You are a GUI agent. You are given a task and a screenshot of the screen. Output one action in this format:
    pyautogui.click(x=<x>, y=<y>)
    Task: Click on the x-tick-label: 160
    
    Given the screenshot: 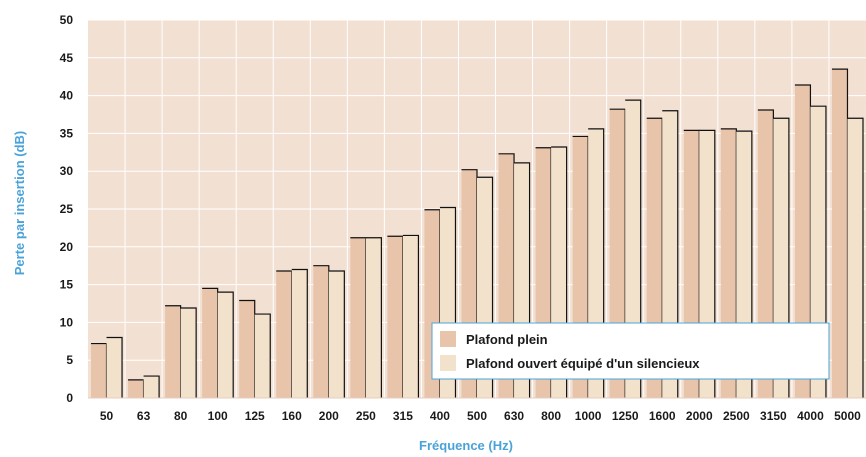 What is the action you would take?
    pyautogui.click(x=292, y=416)
    